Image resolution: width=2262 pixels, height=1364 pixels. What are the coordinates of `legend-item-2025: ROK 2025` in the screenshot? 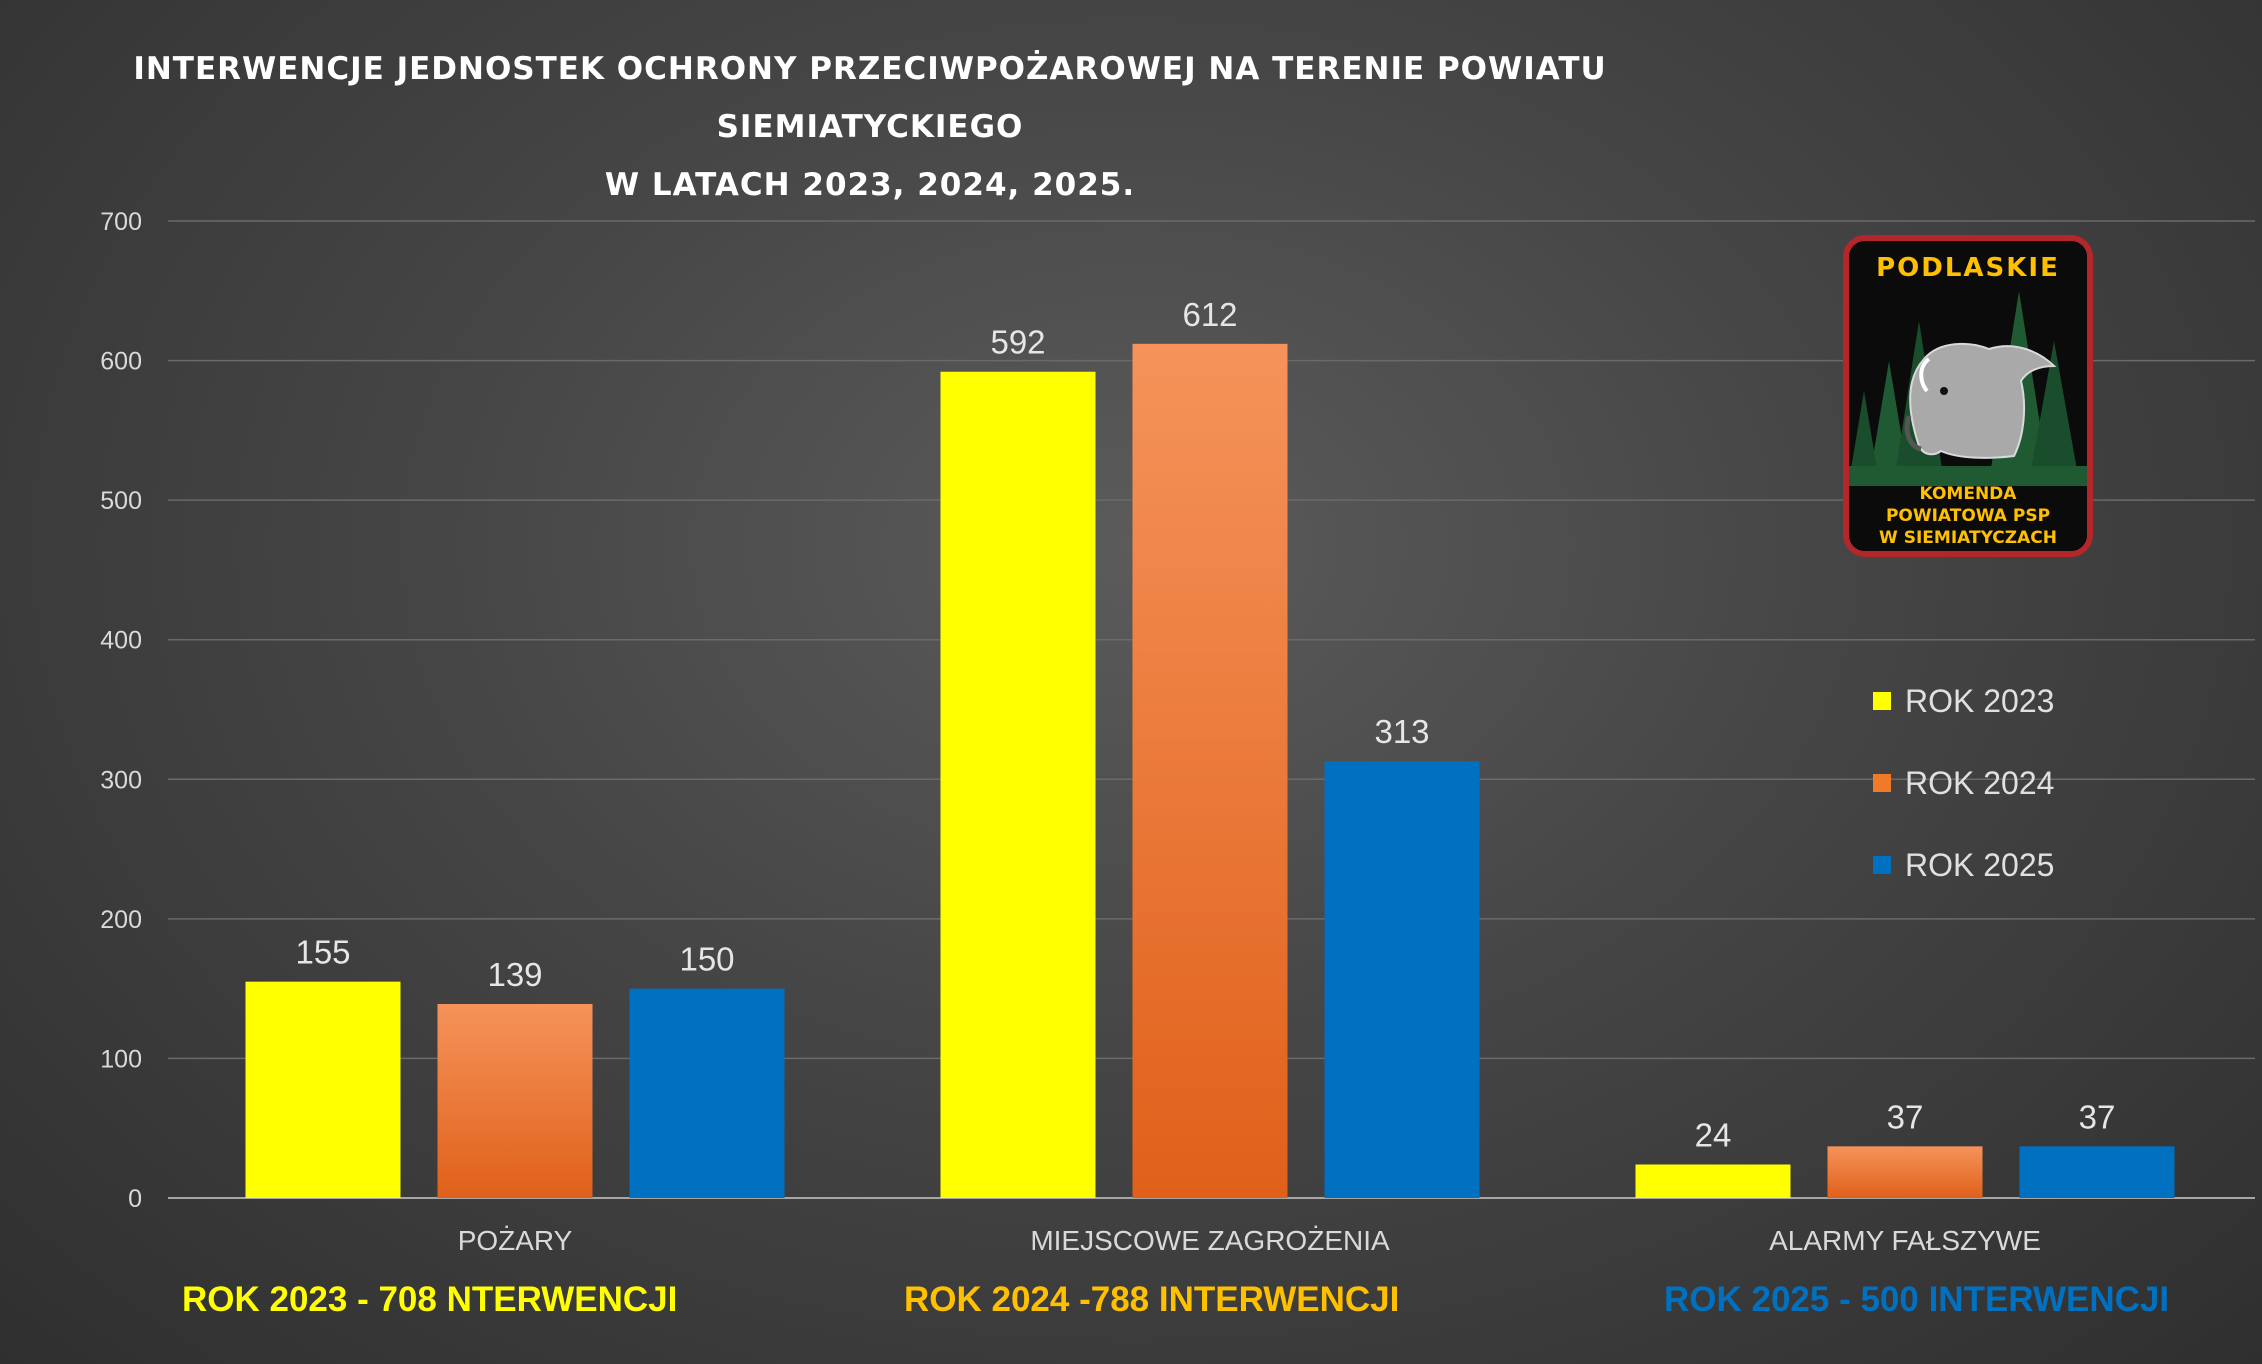 It's located at (1963, 865).